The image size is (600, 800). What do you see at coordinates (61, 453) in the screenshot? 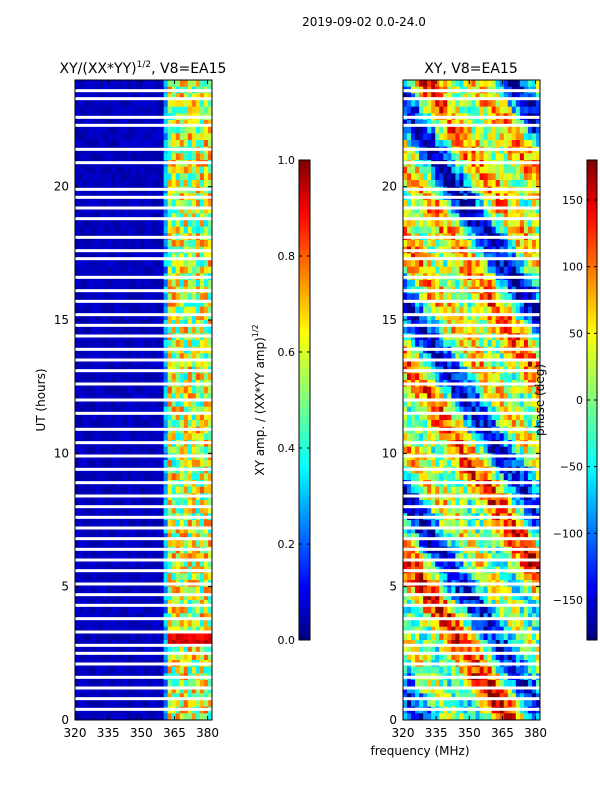
I see `y-tick-label: 10` at bounding box center [61, 453].